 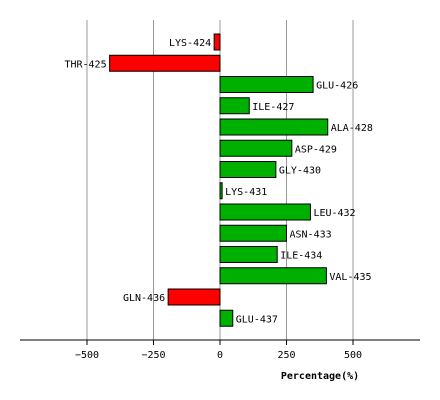 What do you see at coordinates (190, 43) in the screenshot?
I see `bar-label-lys-424: LYS-424` at bounding box center [190, 43].